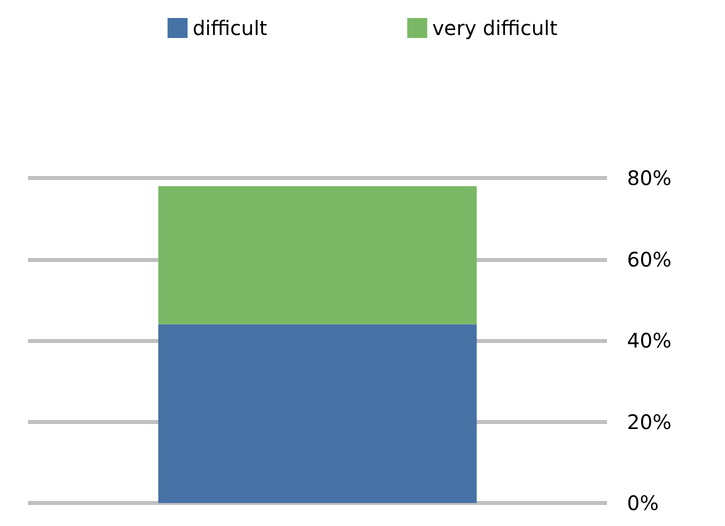  Describe the element at coordinates (649, 178) in the screenshot. I see `y-tick-label: 80%` at that location.